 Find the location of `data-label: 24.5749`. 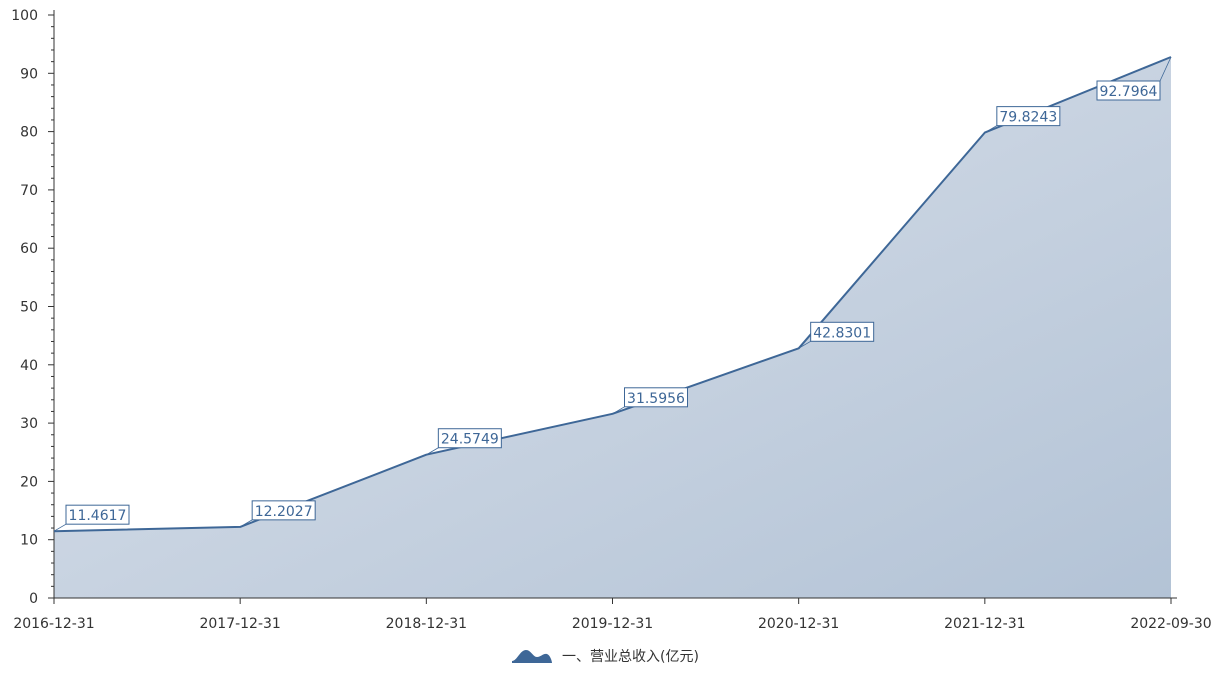

data-label: 24.5749 is located at coordinates (464, 442).